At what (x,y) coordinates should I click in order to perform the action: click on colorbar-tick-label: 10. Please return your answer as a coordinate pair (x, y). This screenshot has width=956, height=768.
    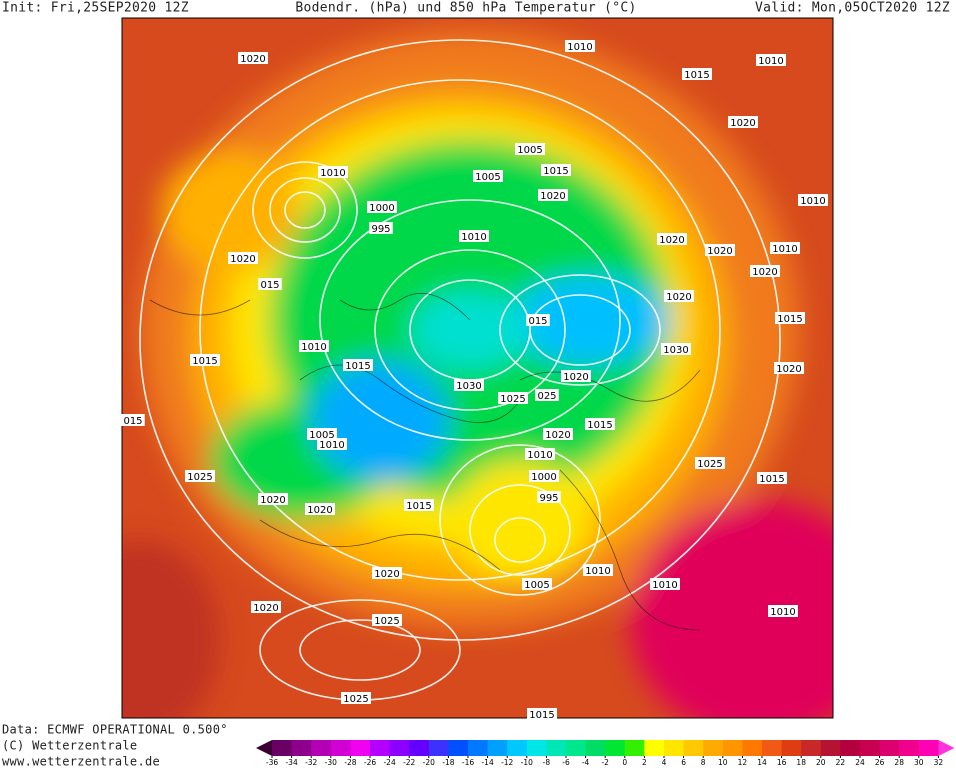
    Looking at the image, I should click on (723, 762).